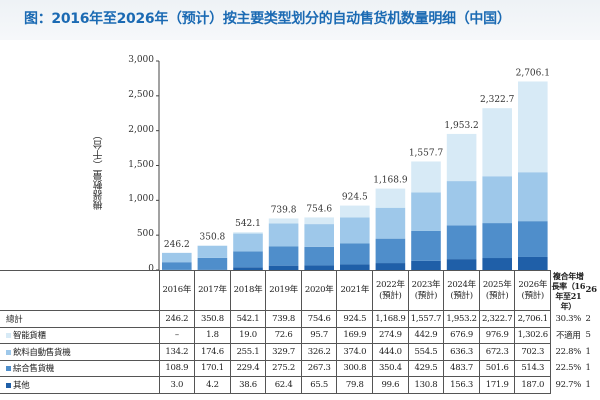 The height and width of the screenshot is (400, 600). I want to click on table-cell: 99.6, so click(390, 385).